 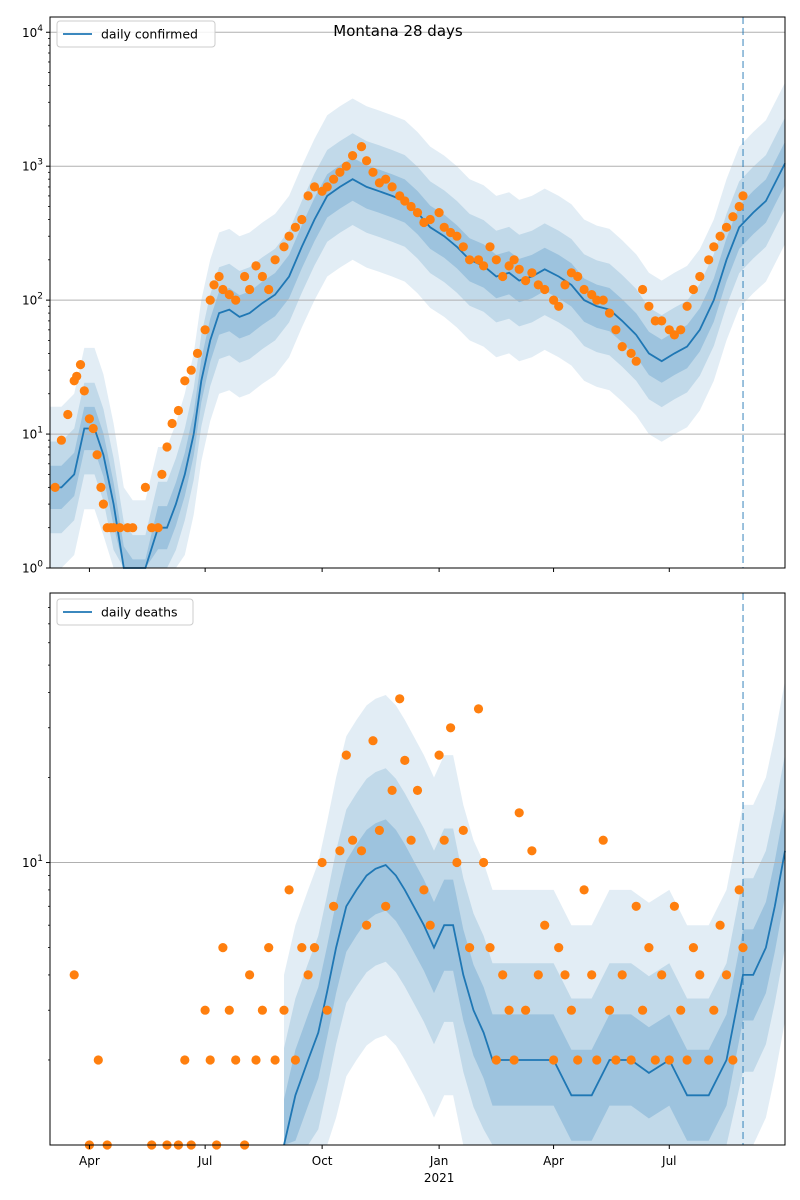 I want to click on x-tick-year-label: 2021, so click(x=439, y=1178).